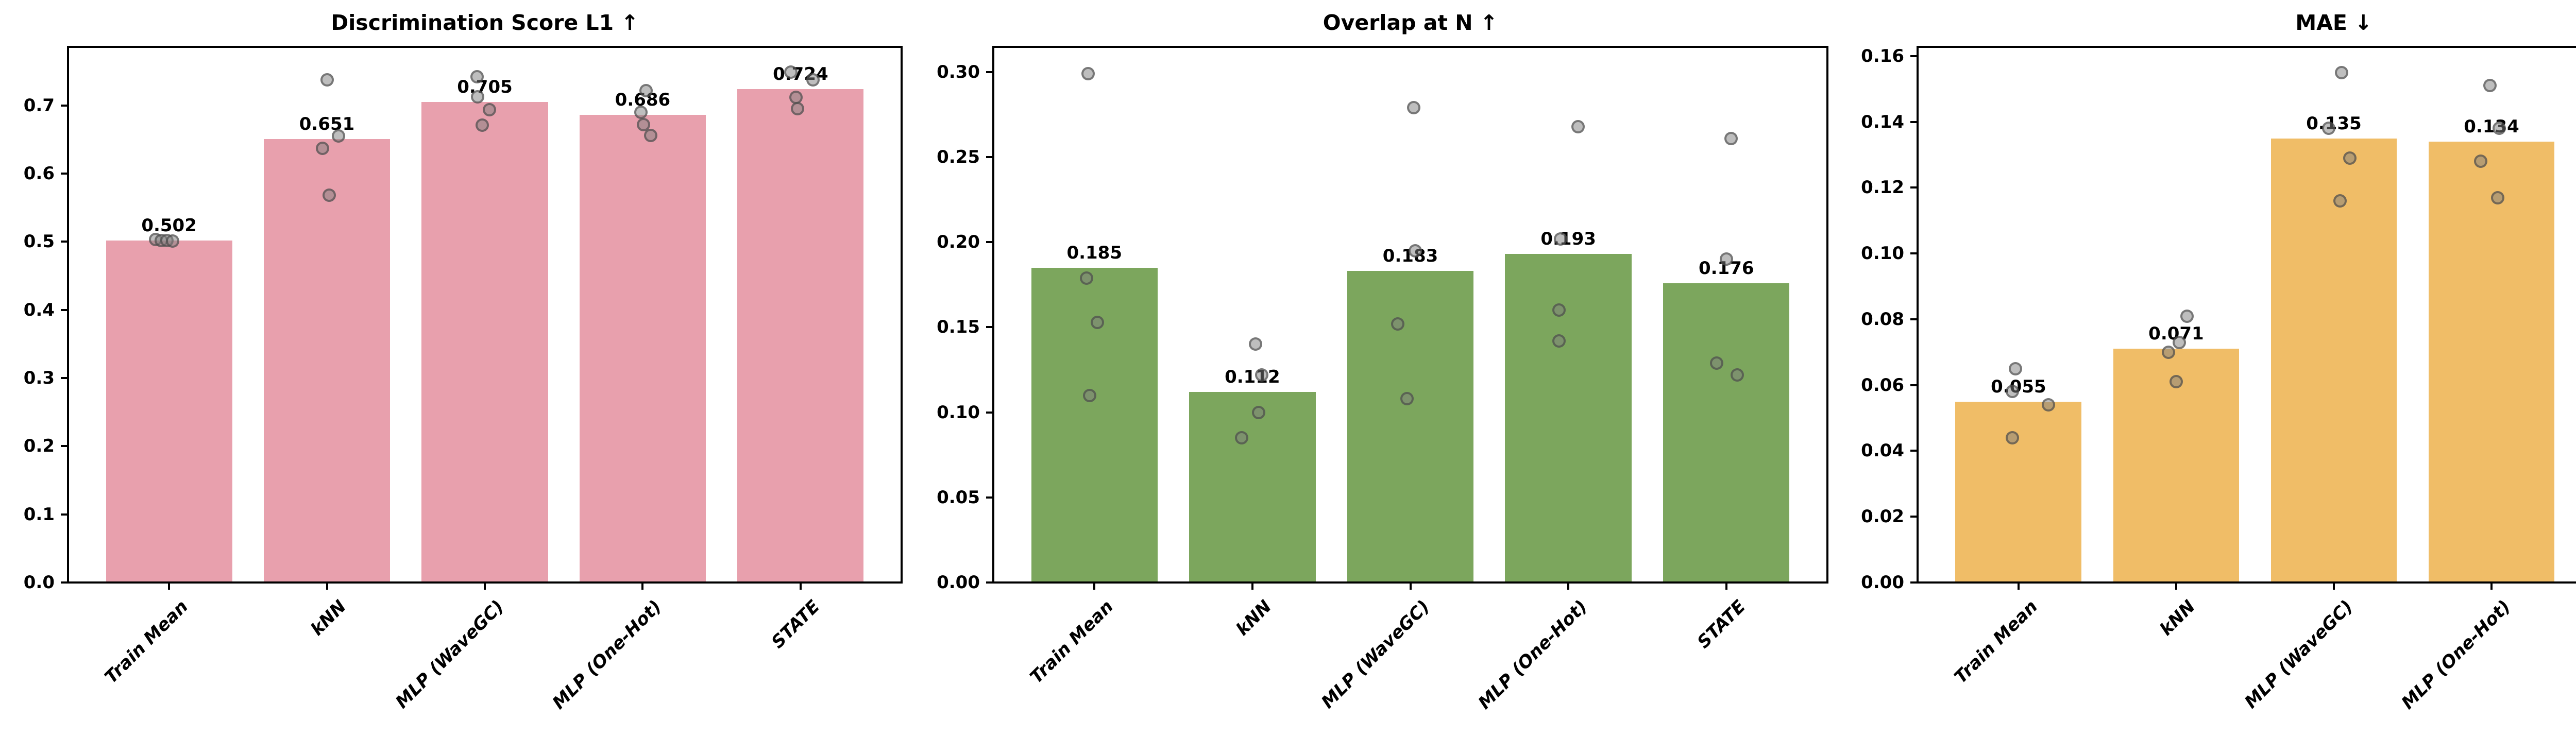 This screenshot has width=2576, height=754. I want to click on bar-mlp-wavegc, so click(485, 342).